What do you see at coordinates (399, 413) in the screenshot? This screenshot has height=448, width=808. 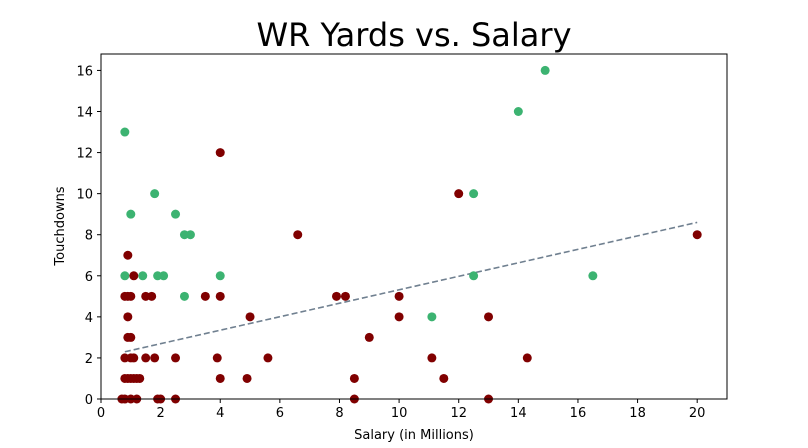 I see `x-tick-label: 10` at bounding box center [399, 413].